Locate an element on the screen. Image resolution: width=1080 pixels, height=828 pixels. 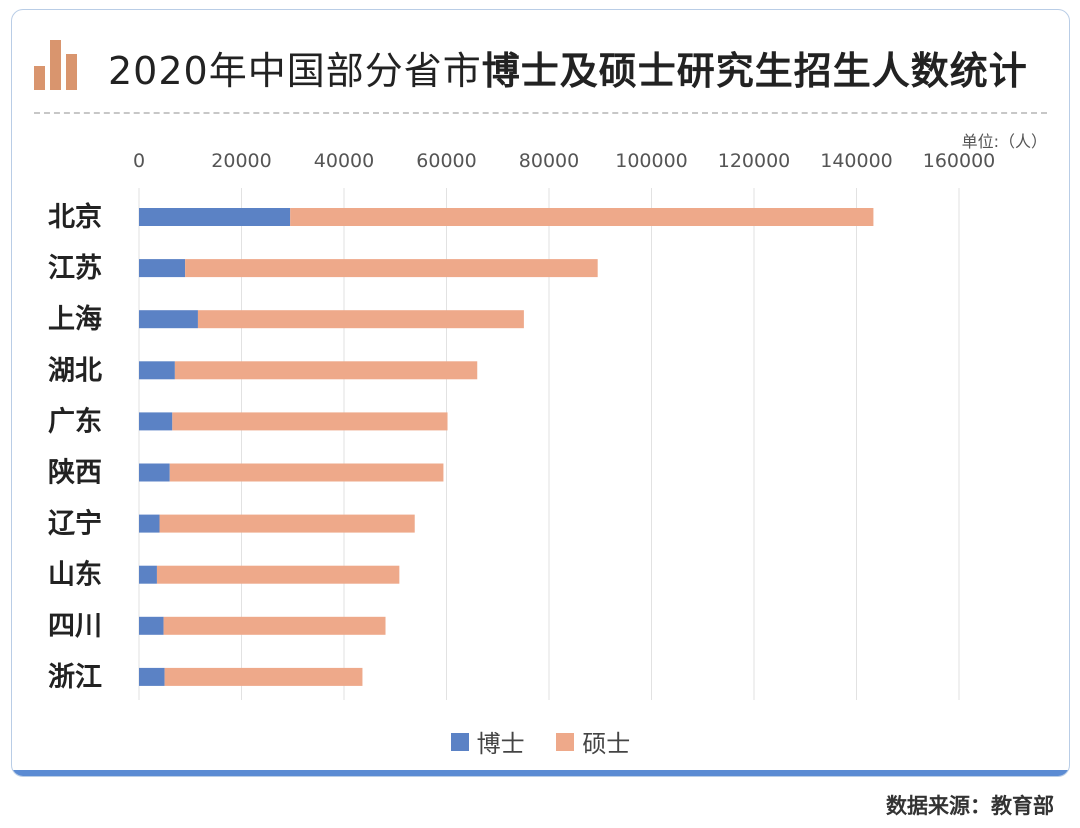
category-label: 湖北 is located at coordinates (75, 370).